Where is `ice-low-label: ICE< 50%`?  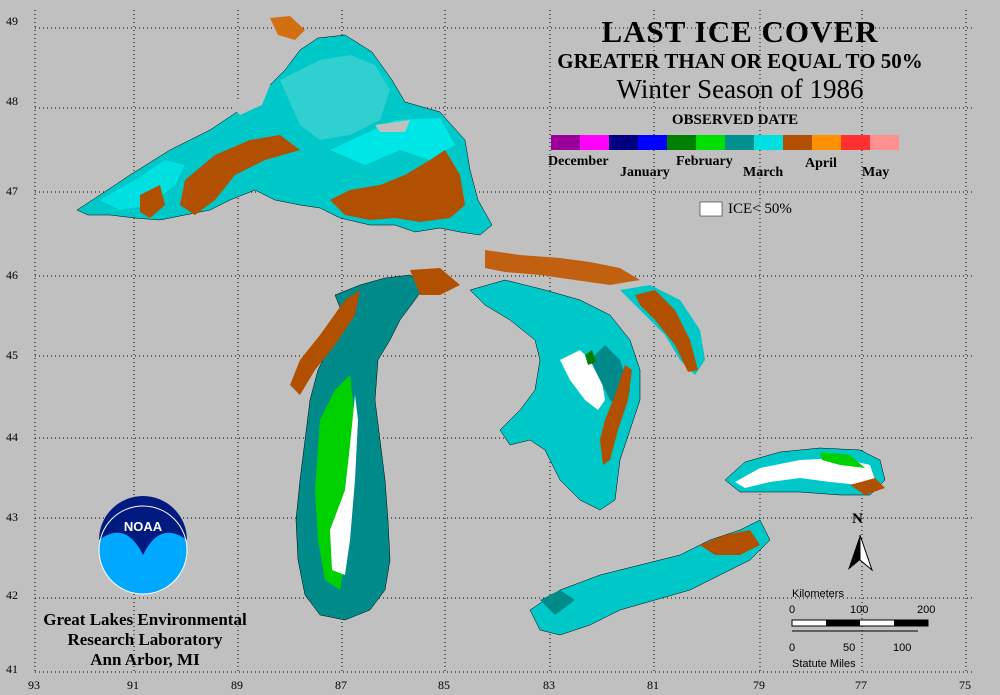 ice-low-label: ICE< 50% is located at coordinates (760, 209).